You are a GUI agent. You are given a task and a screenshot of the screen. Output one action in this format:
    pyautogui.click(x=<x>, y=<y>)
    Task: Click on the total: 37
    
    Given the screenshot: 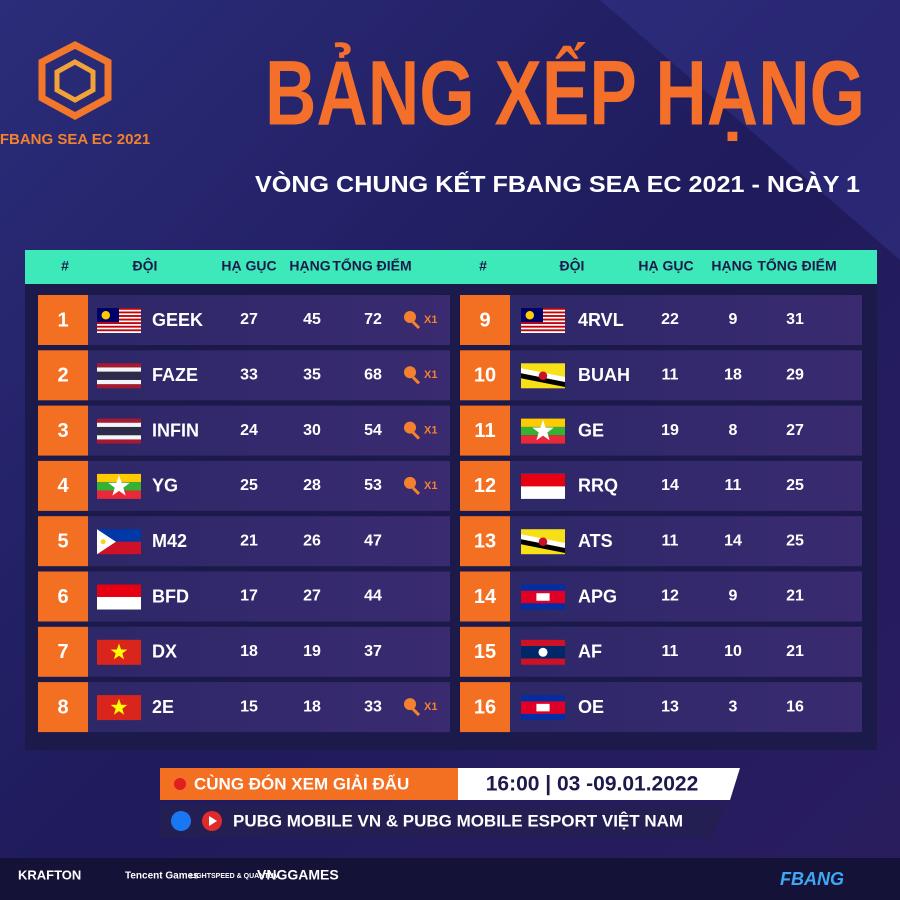 What is the action you would take?
    pyautogui.click(x=373, y=651)
    